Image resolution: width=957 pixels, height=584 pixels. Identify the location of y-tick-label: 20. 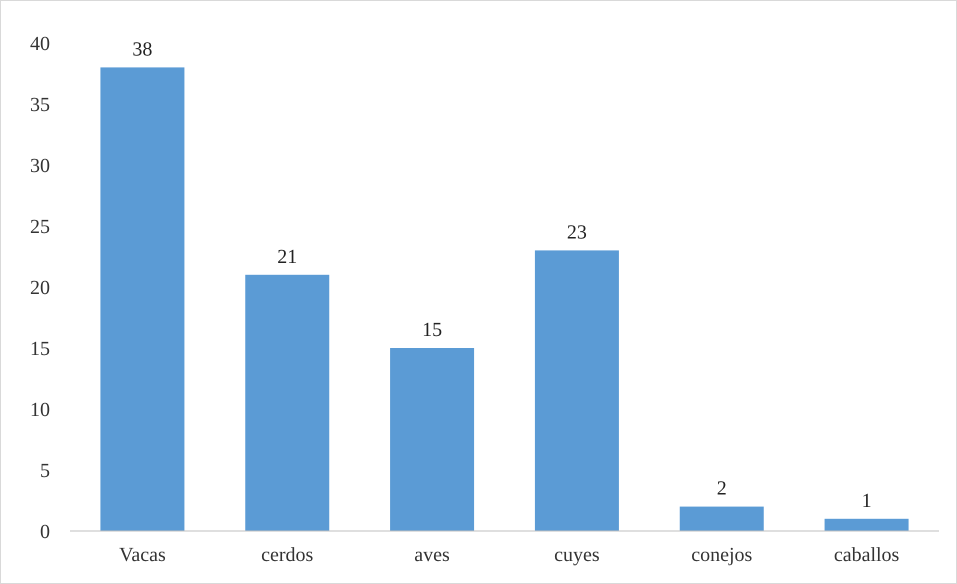
(40, 288).